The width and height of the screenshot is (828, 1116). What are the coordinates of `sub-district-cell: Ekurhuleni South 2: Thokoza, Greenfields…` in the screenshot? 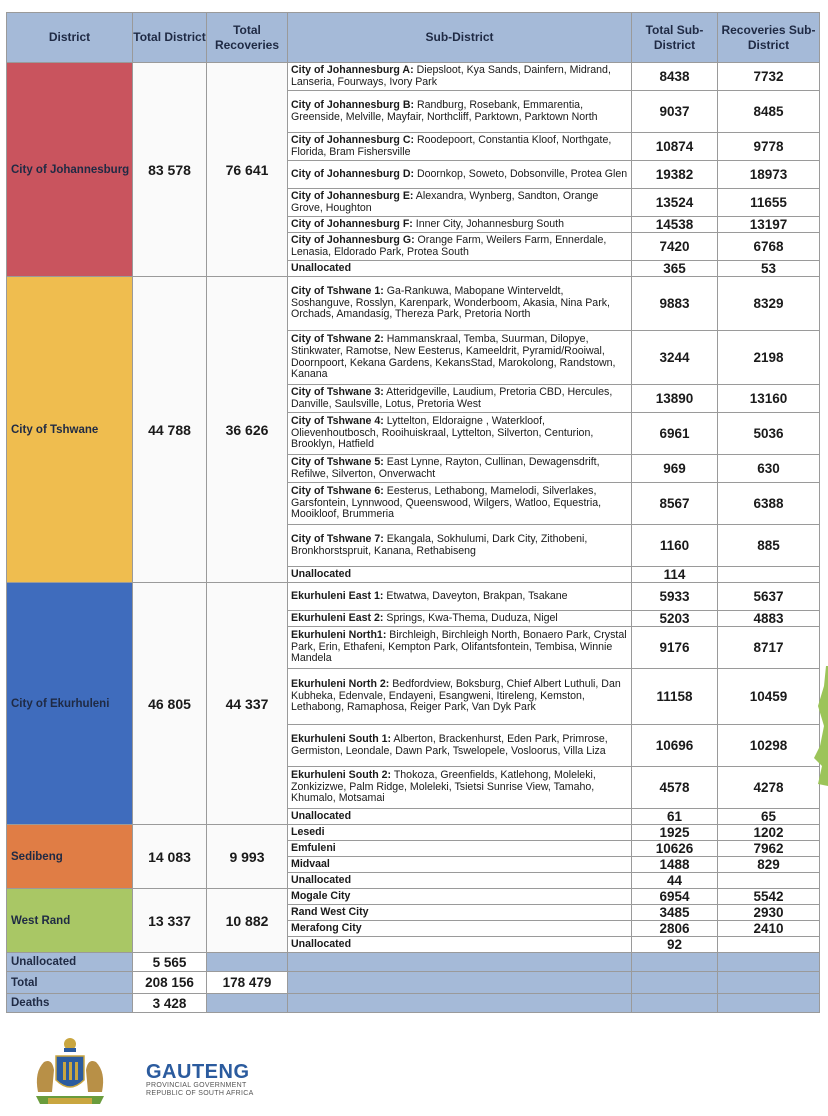 It's located at (459, 787).